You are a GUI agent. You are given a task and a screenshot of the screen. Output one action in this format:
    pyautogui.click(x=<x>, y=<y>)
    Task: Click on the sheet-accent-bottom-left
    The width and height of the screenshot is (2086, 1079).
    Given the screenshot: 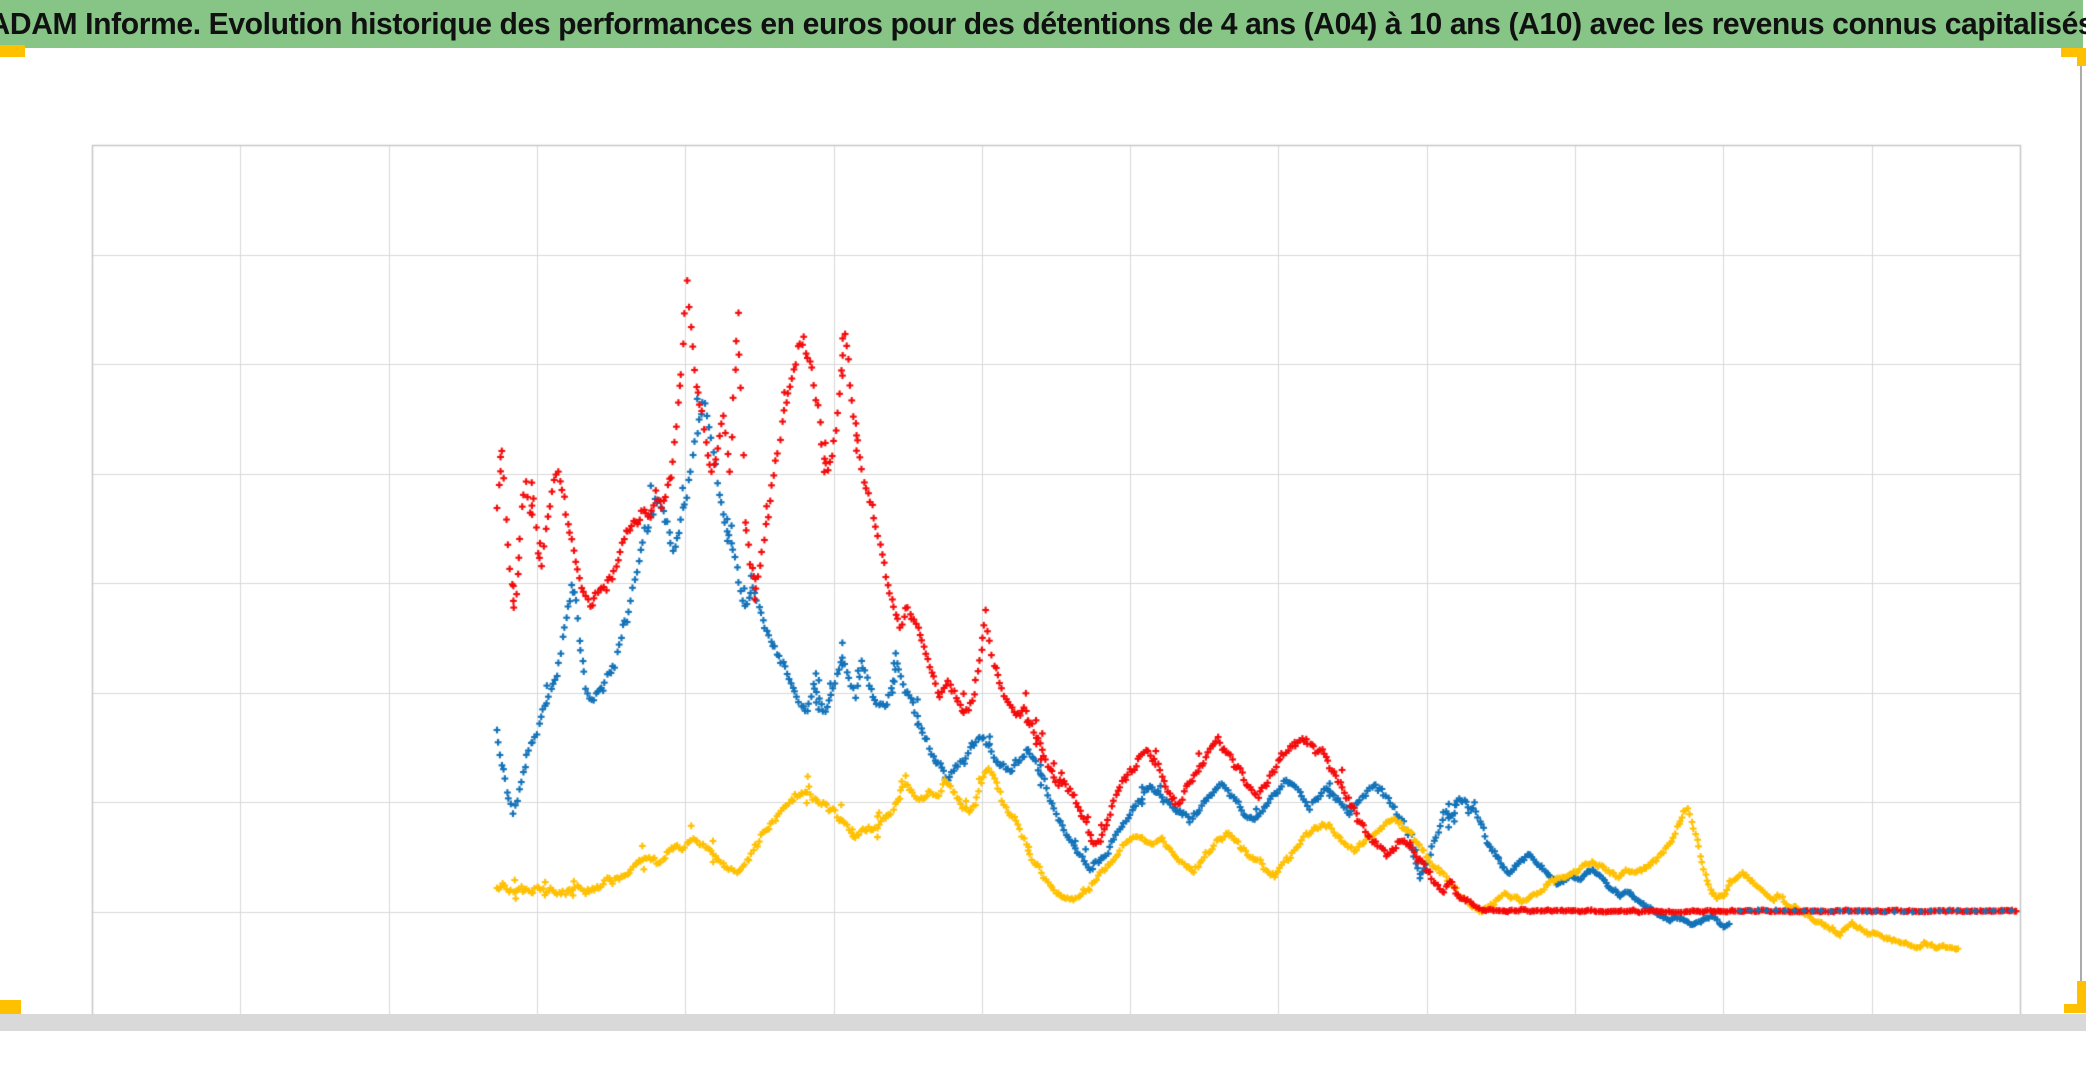 What is the action you would take?
    pyautogui.click(x=10, y=1007)
    